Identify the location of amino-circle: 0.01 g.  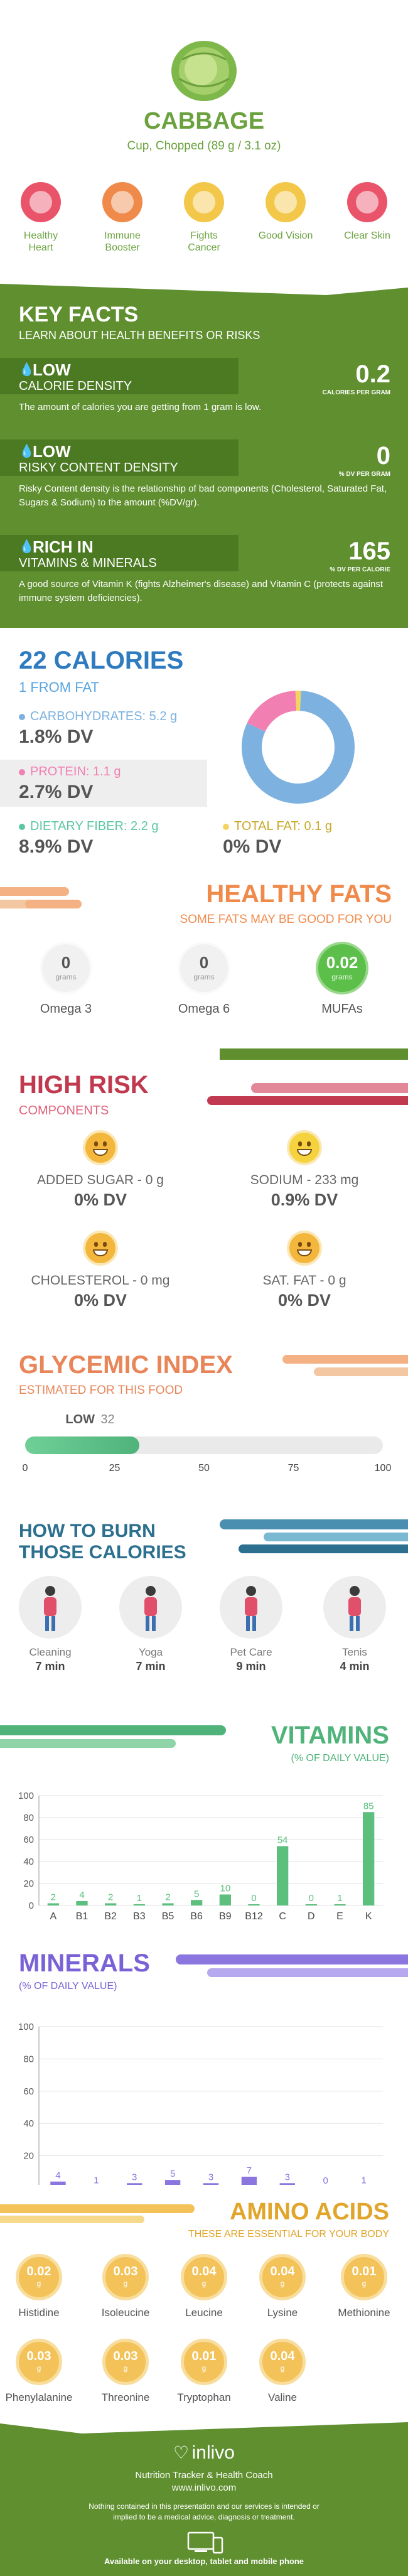
(364, 2277).